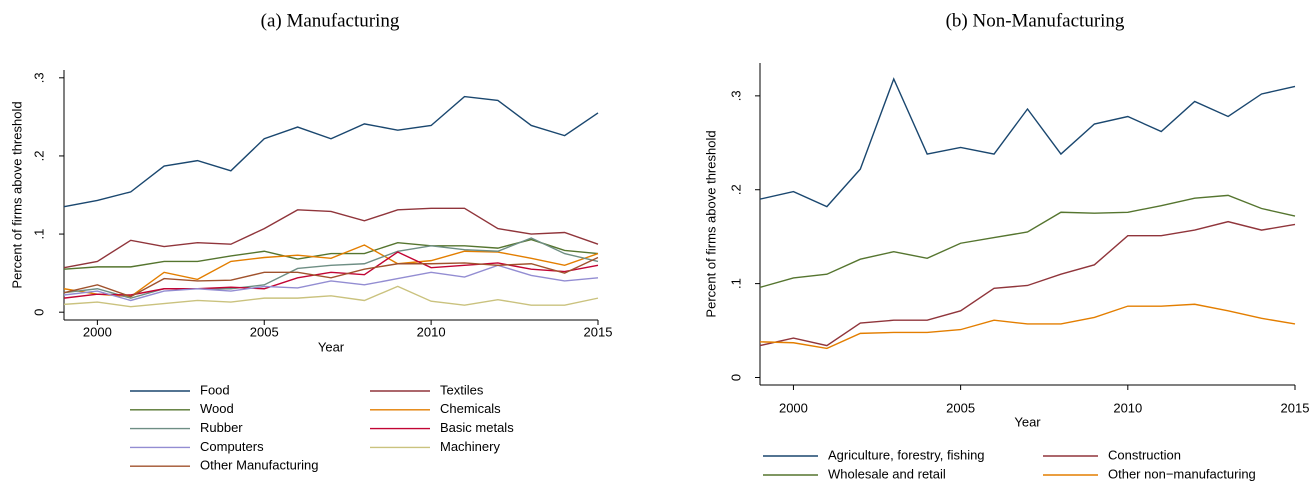 The image size is (1315, 485). I want to click on legend-label: Textiles, so click(462, 389).